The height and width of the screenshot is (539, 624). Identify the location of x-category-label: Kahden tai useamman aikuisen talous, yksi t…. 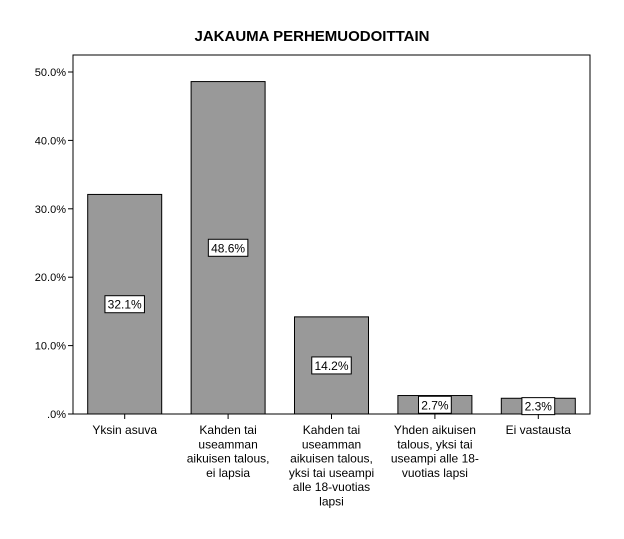
(331, 466).